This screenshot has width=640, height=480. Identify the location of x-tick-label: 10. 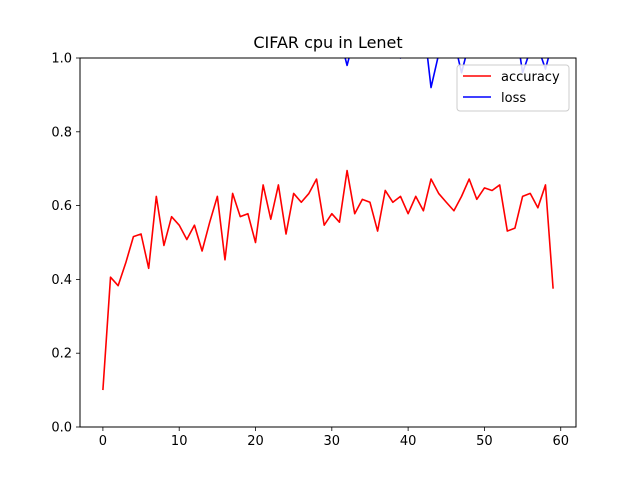
(179, 441).